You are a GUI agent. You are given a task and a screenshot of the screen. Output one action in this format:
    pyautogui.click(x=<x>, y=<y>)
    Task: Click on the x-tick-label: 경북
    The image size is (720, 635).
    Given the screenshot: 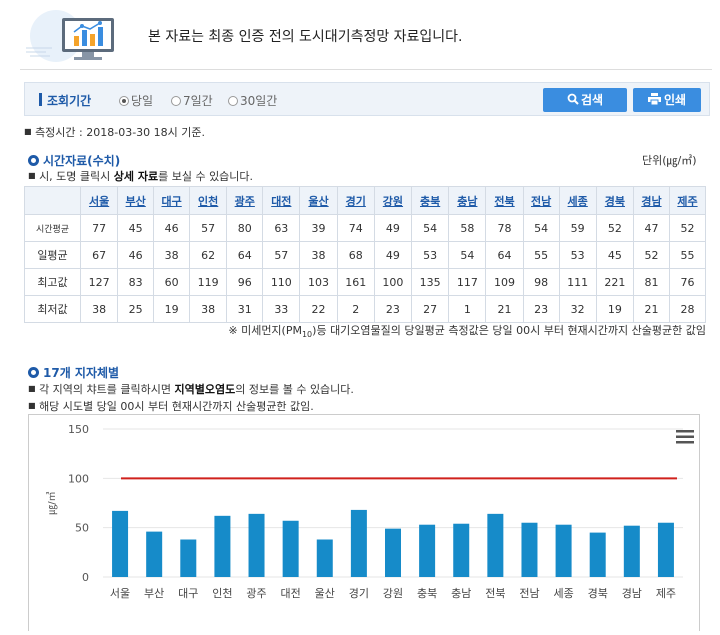 What is the action you would take?
    pyautogui.click(x=598, y=593)
    